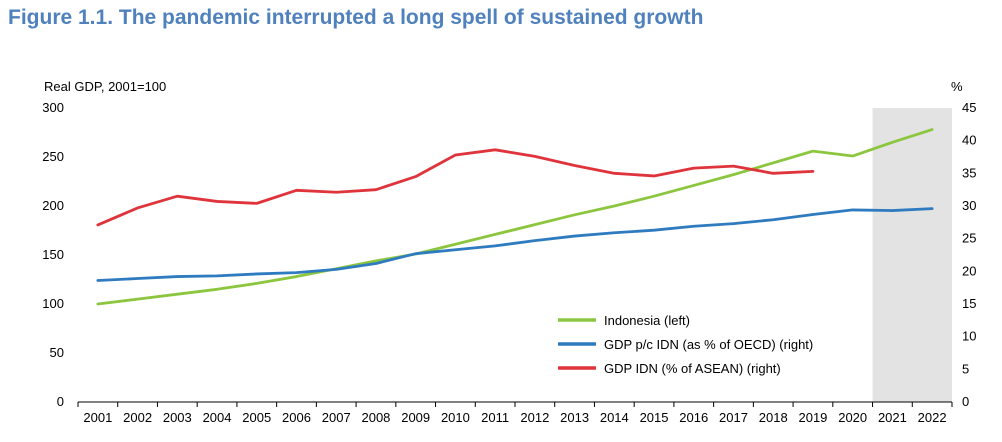  I want to click on x-tick-label: 2011, so click(495, 417).